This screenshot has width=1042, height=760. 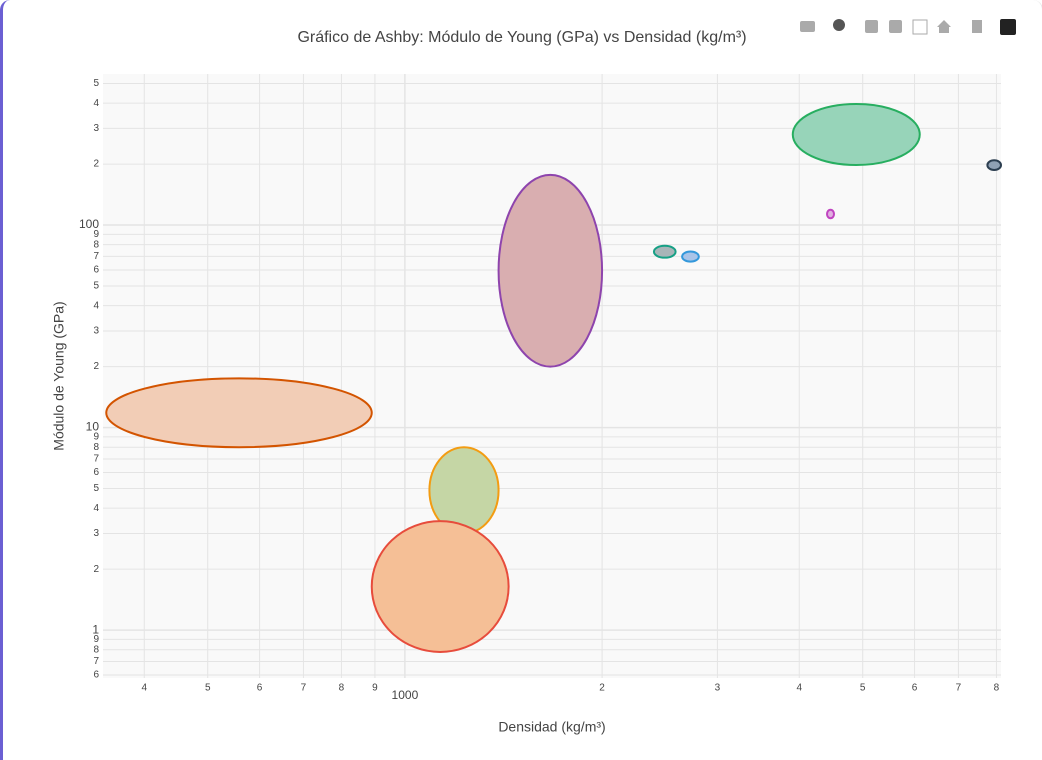 I want to click on toolbar, so click(x=908, y=27).